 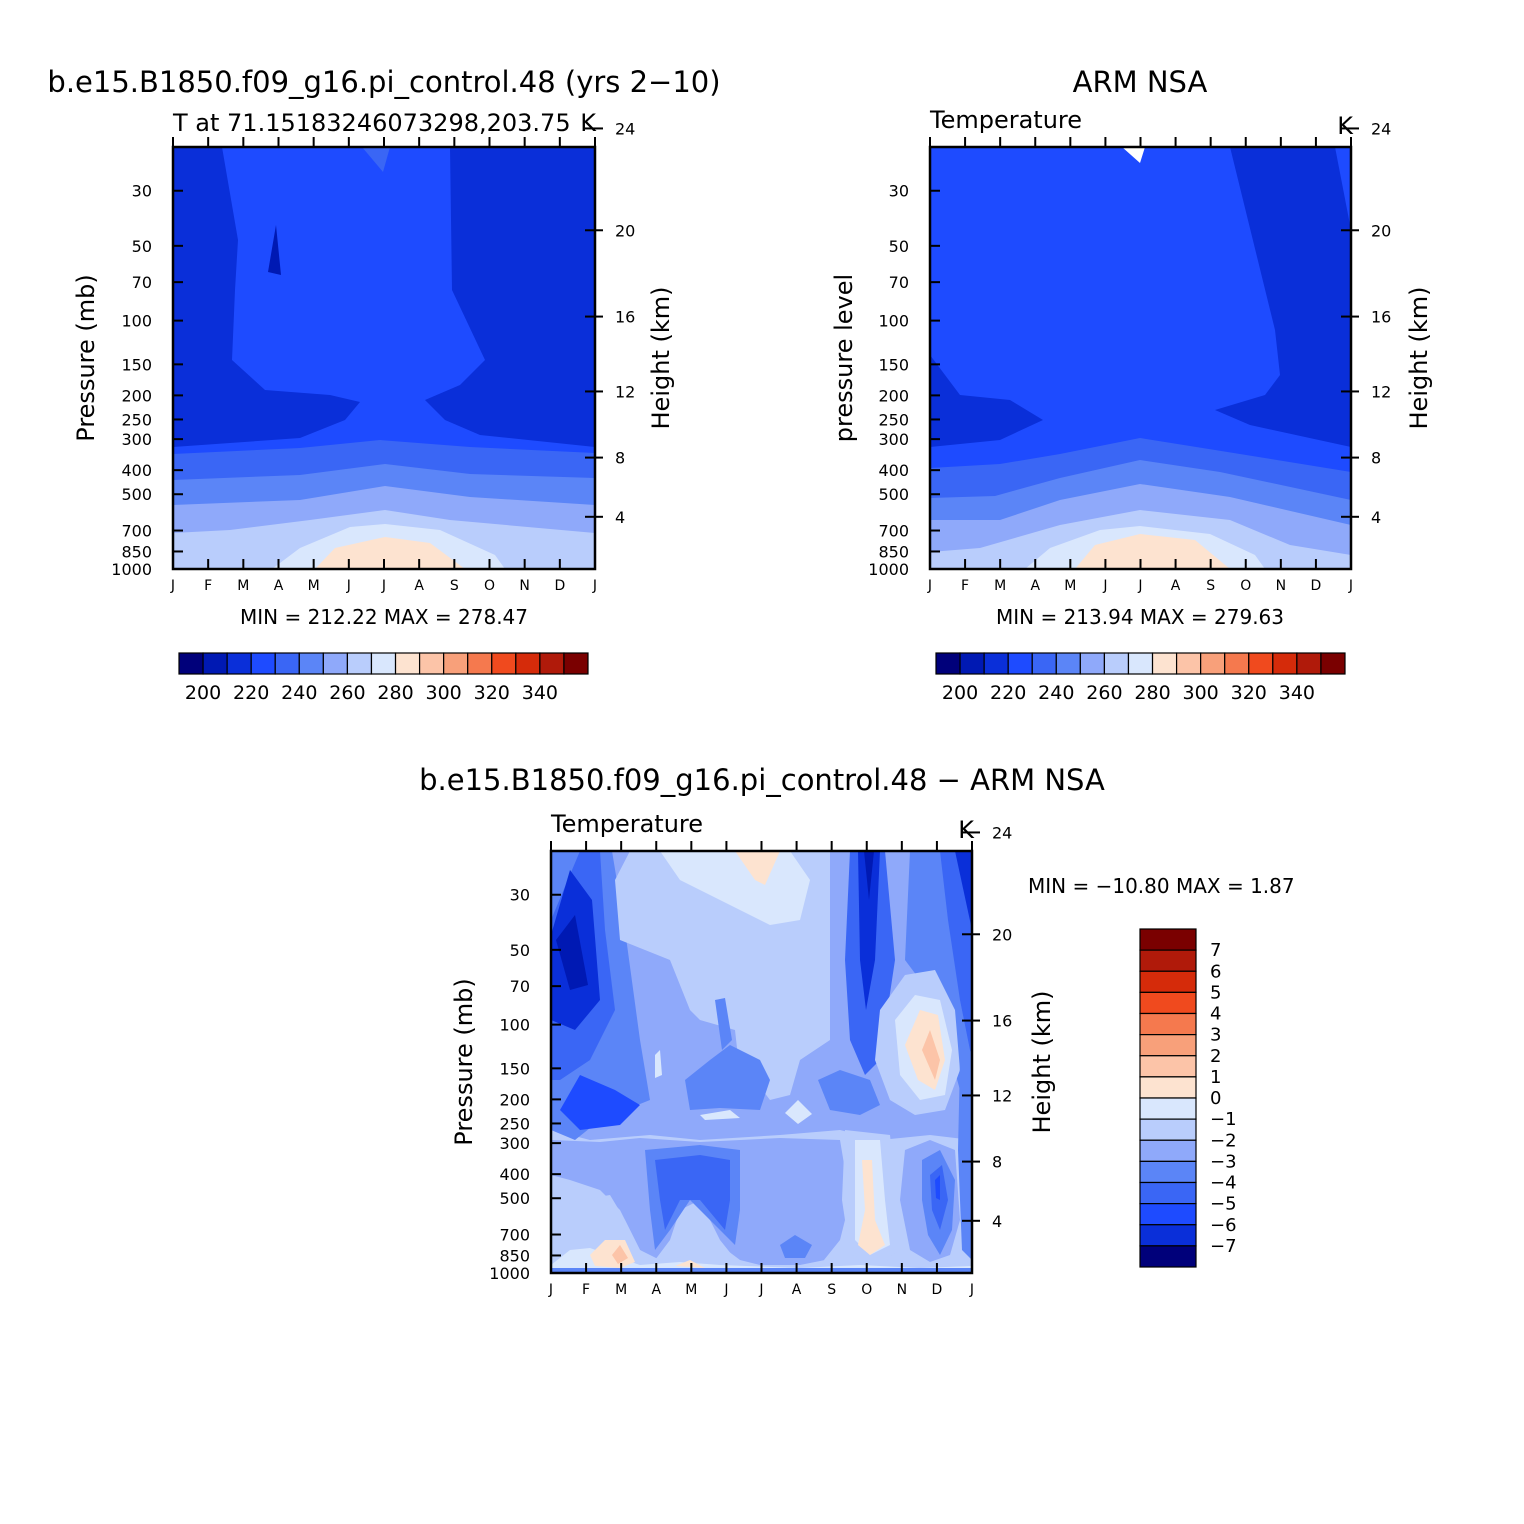 What do you see at coordinates (514, 1255) in the screenshot?
I see `y-tick-label: 850` at bounding box center [514, 1255].